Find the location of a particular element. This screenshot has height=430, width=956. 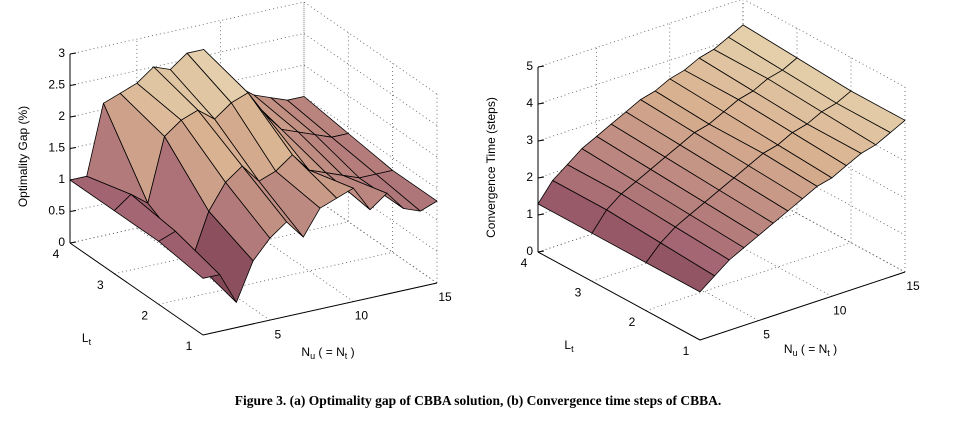

z-tick-label: 1.5 is located at coordinates (56, 148).